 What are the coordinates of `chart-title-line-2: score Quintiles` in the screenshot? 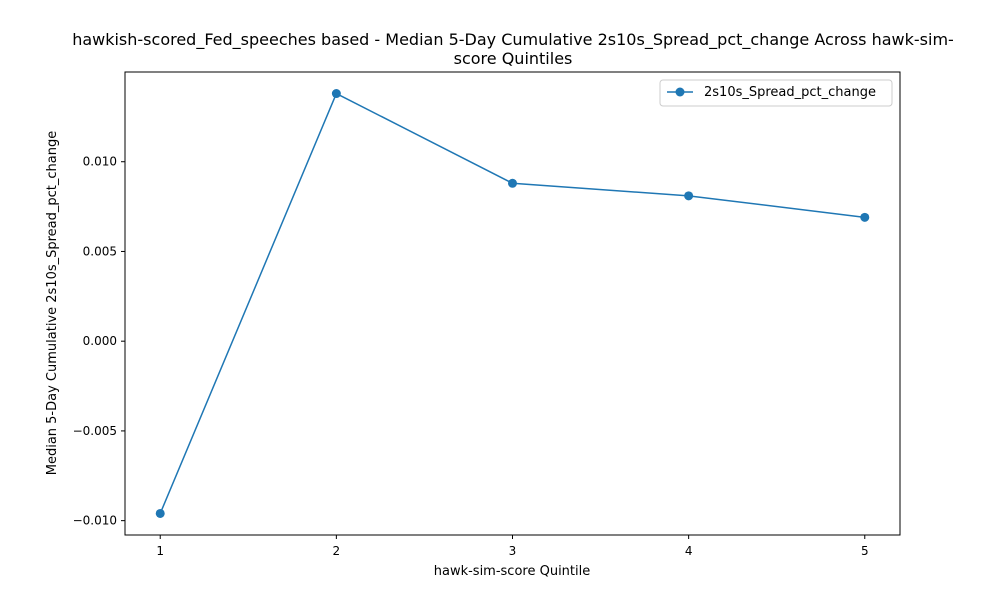 It's located at (513, 58).